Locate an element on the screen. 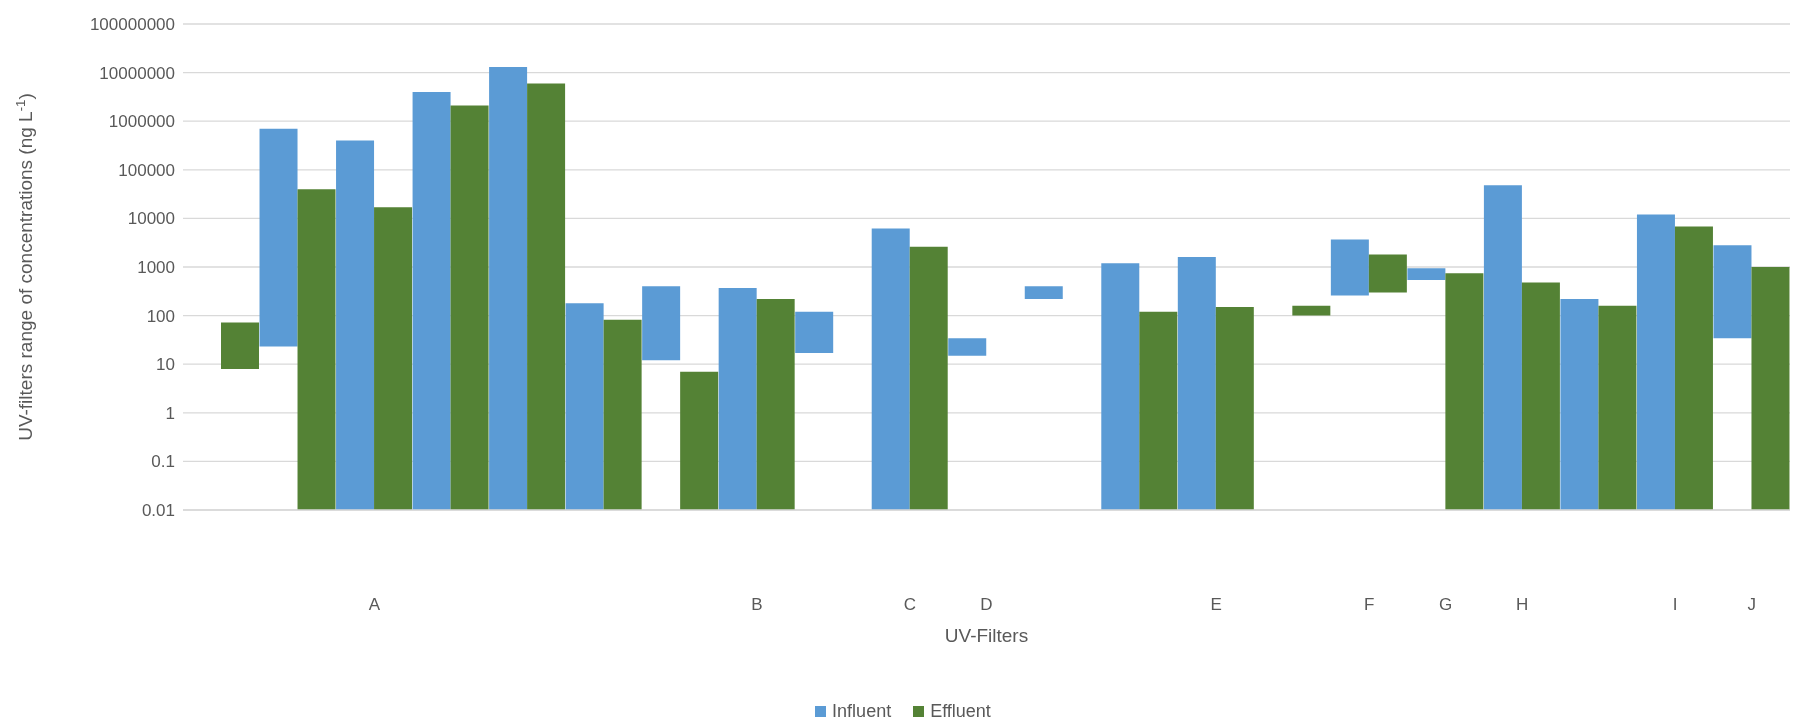 Image resolution: width=1798 pixels, height=723 pixels. y-tick-label: 1 is located at coordinates (170, 413).